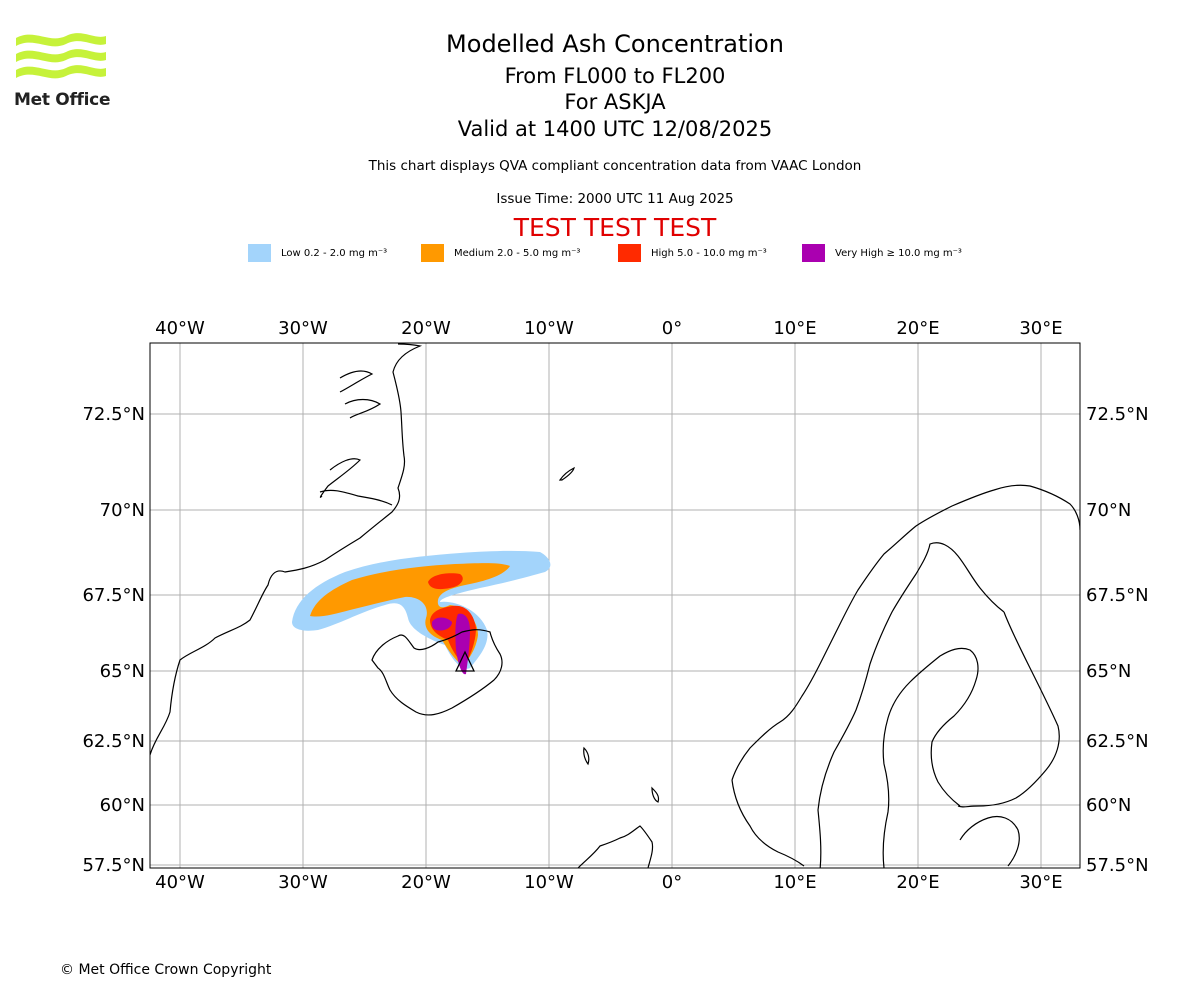 This screenshot has height=1000, width=1200. I want to click on lon-label-bottom: 0°, so click(672, 882).